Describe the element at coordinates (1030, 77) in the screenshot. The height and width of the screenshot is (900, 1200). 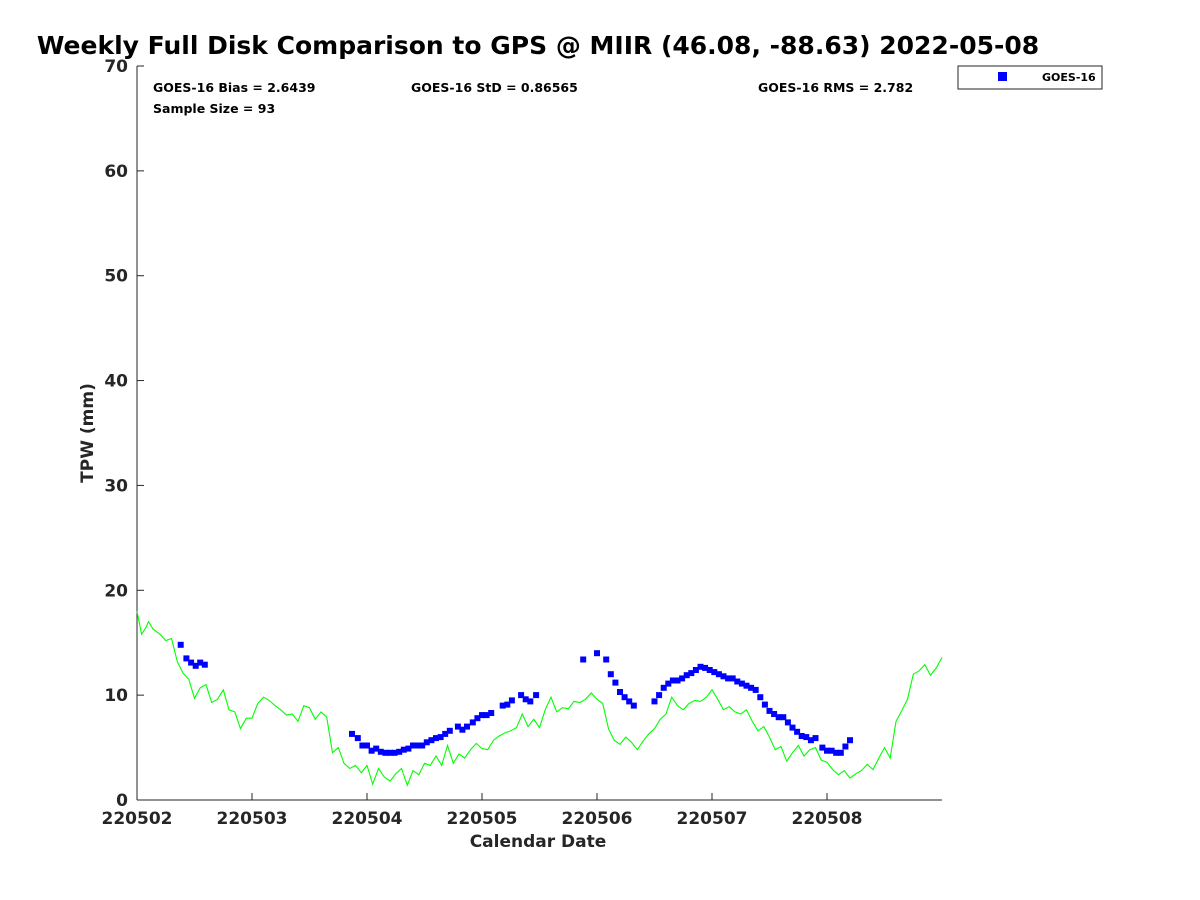
I see `legend-box` at that location.